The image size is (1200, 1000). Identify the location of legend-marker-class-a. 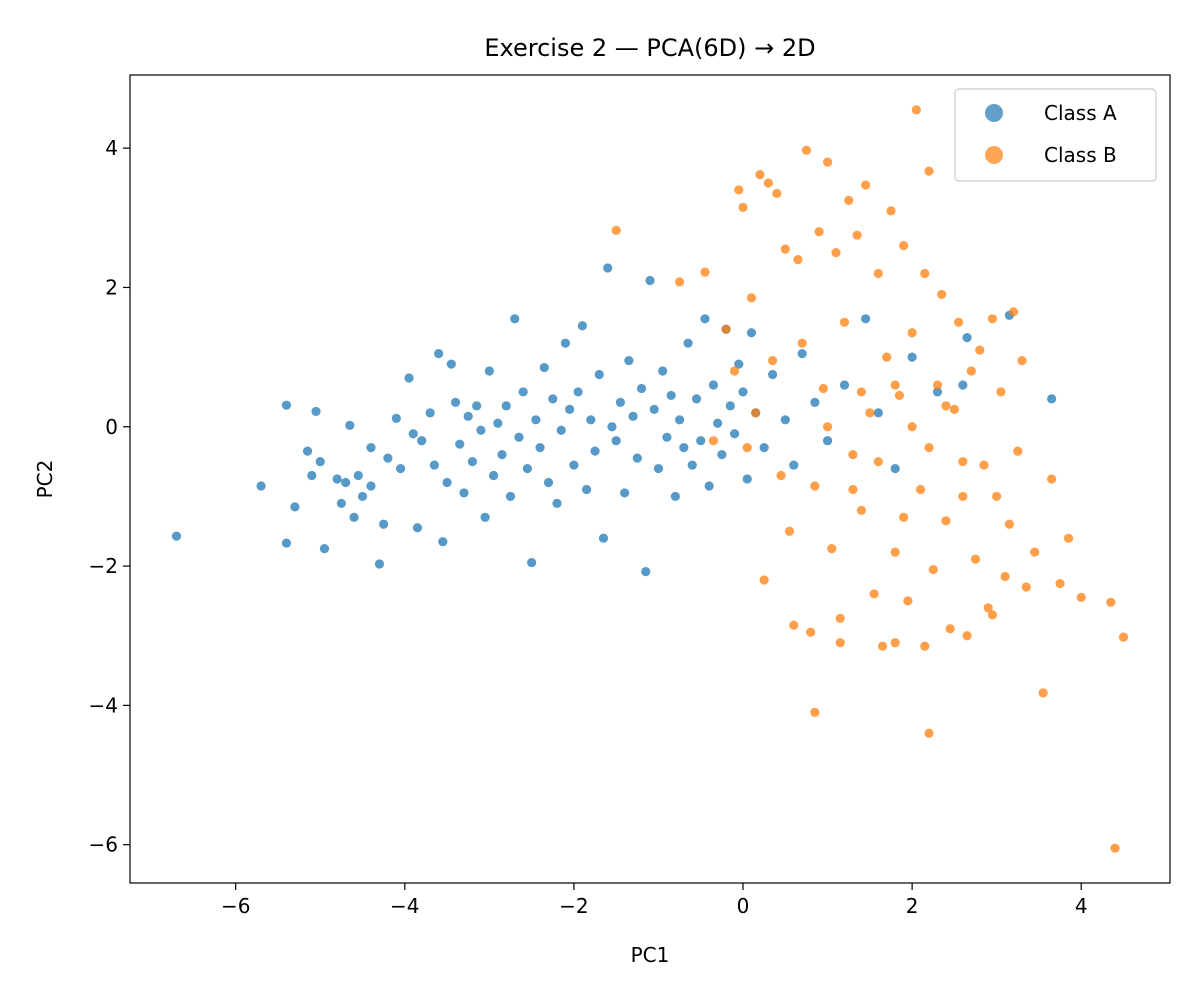
(994, 113).